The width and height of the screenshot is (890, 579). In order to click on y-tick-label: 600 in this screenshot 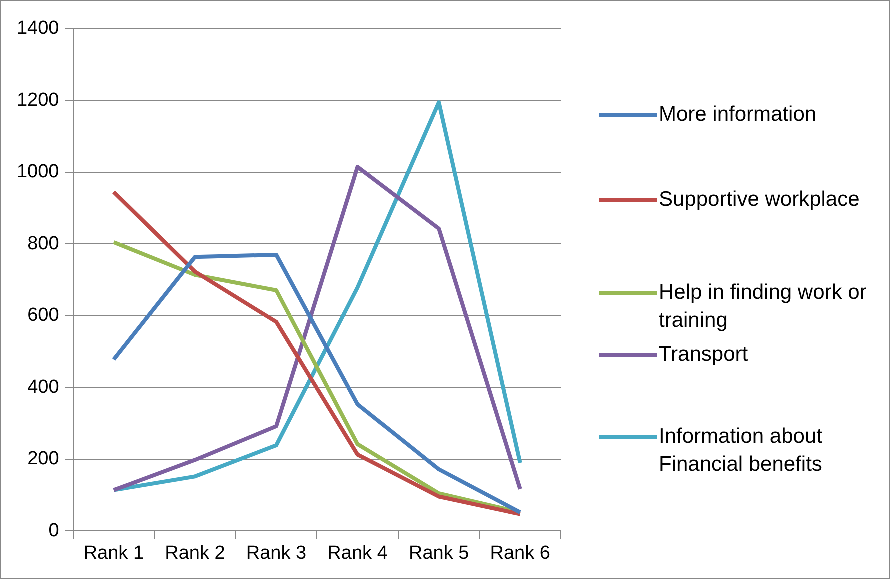, I will do `click(44, 315)`.